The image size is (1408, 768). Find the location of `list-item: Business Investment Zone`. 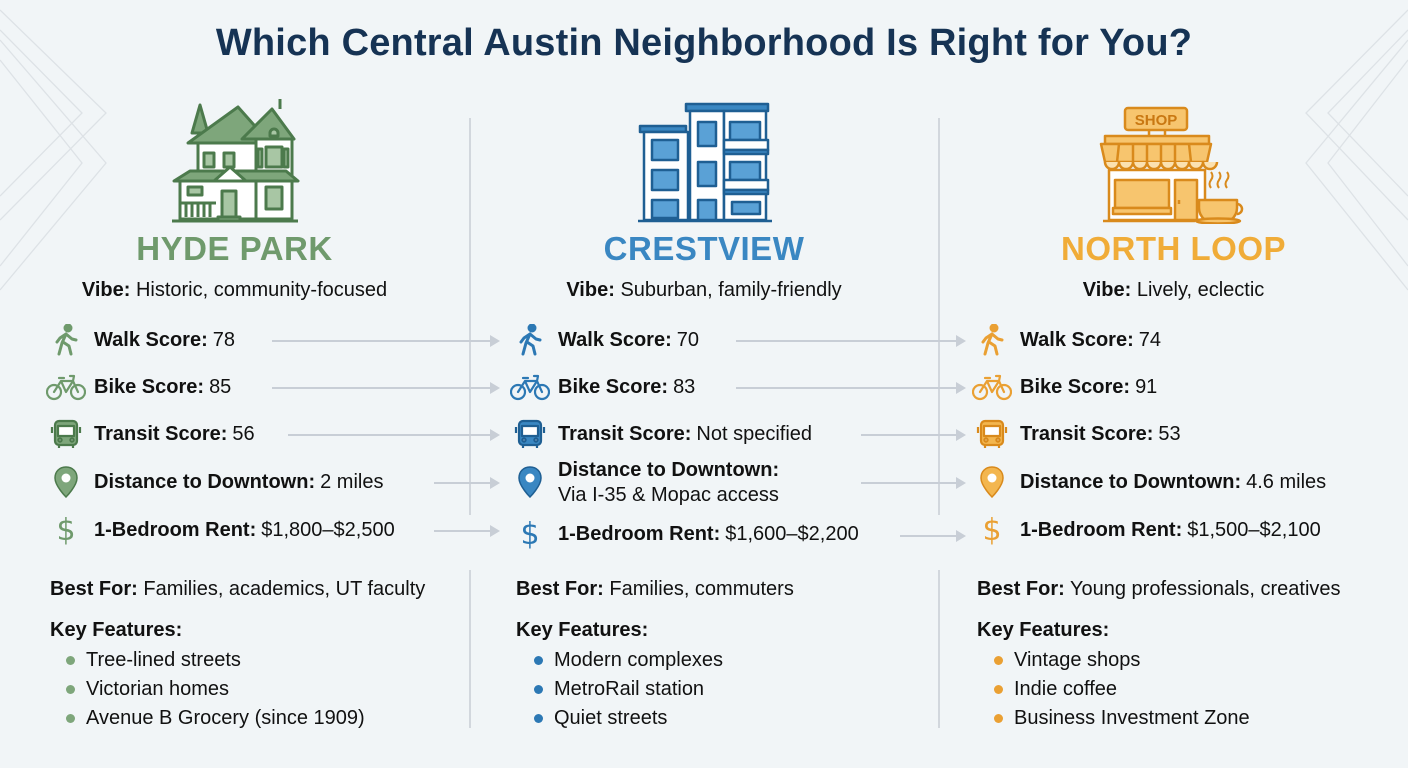

list-item: Business Investment Zone is located at coordinates (1122, 718).